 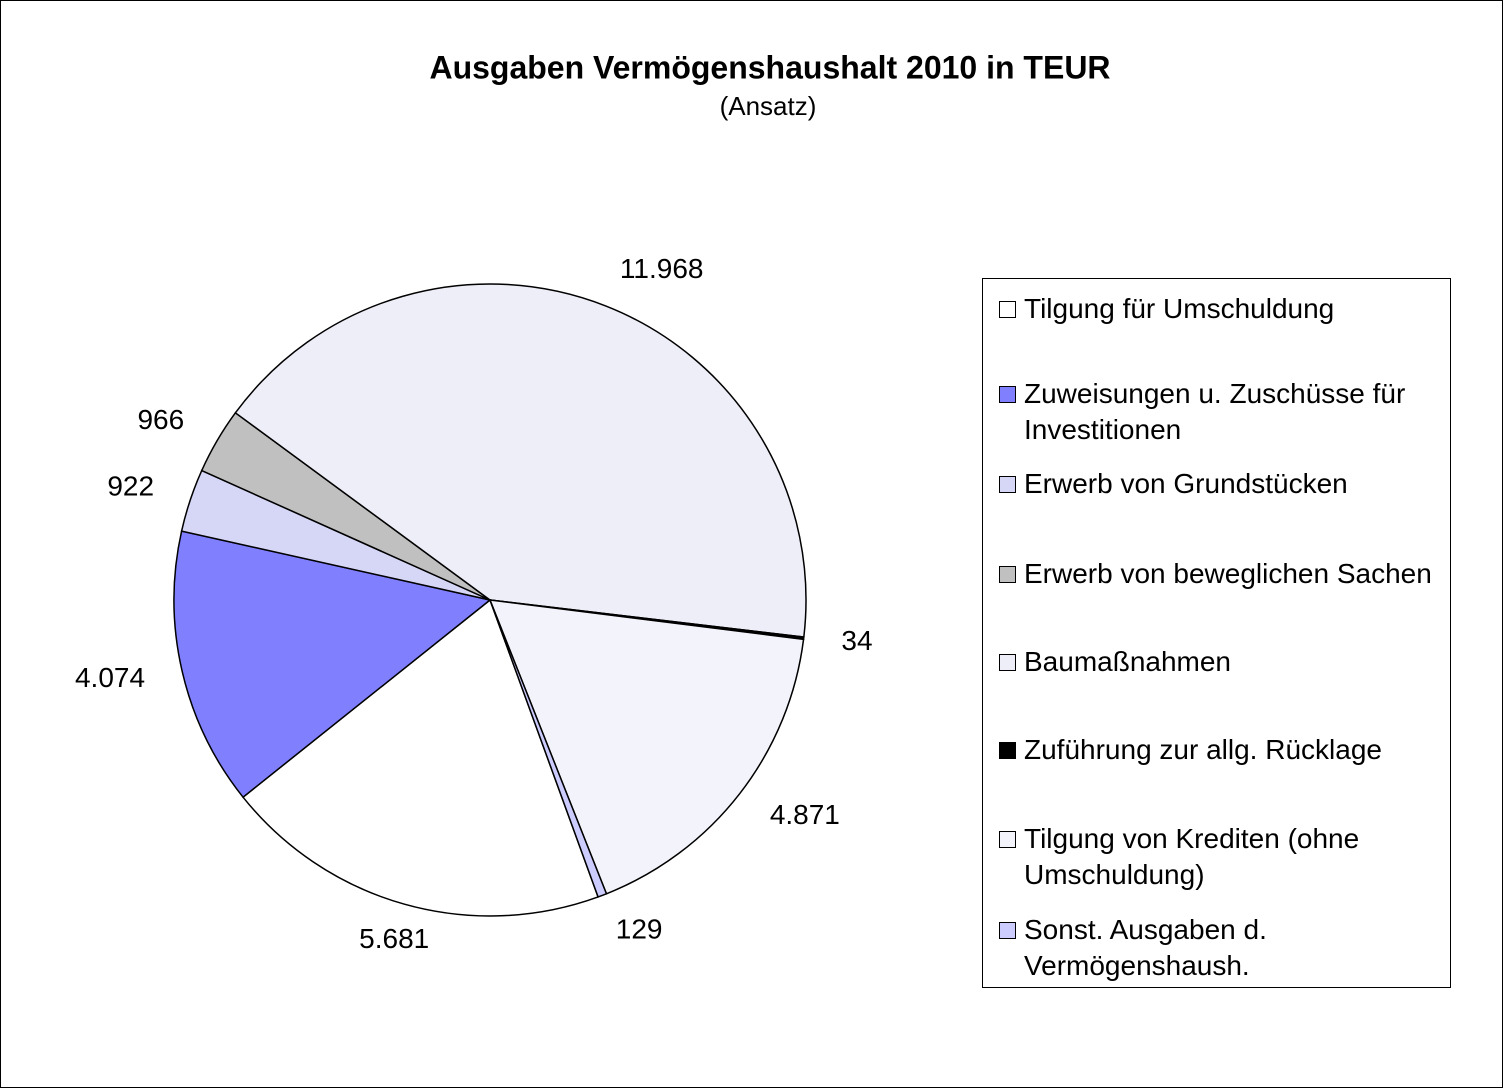 I want to click on legend-label: Tilgung von Krediten (ohne Umschuldung), so click(x=1192, y=856).